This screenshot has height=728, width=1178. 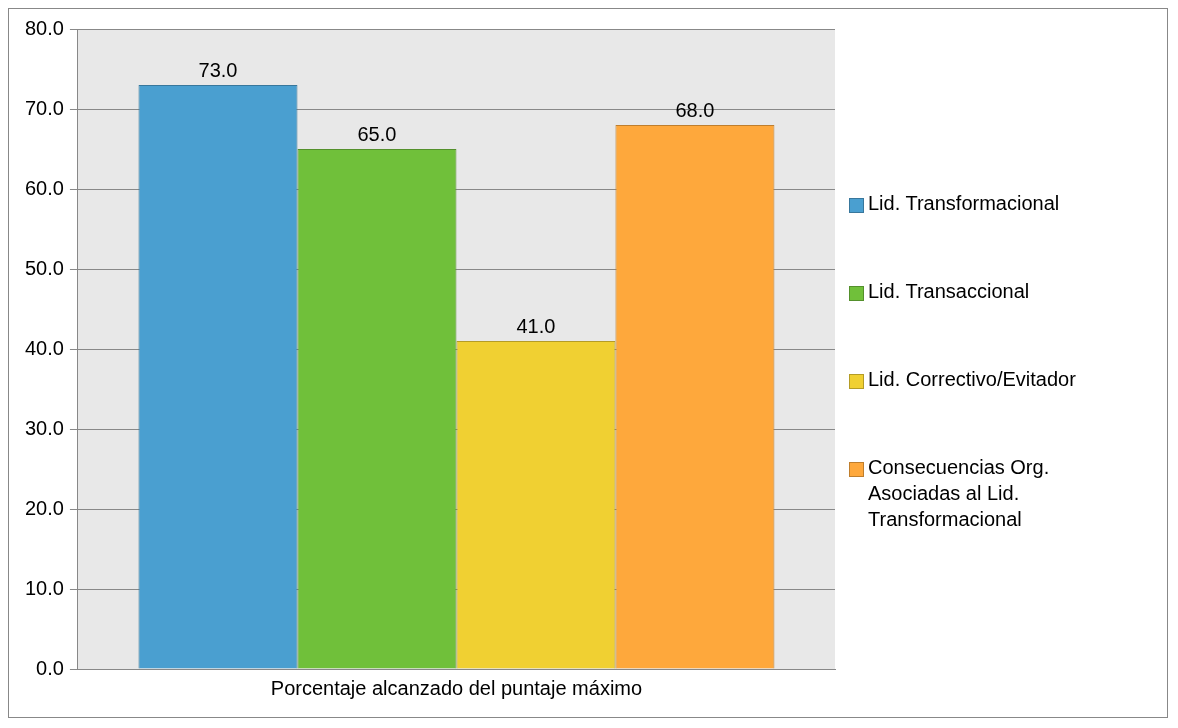 What do you see at coordinates (44, 267) in the screenshot?
I see `y-tick-label: 50.0` at bounding box center [44, 267].